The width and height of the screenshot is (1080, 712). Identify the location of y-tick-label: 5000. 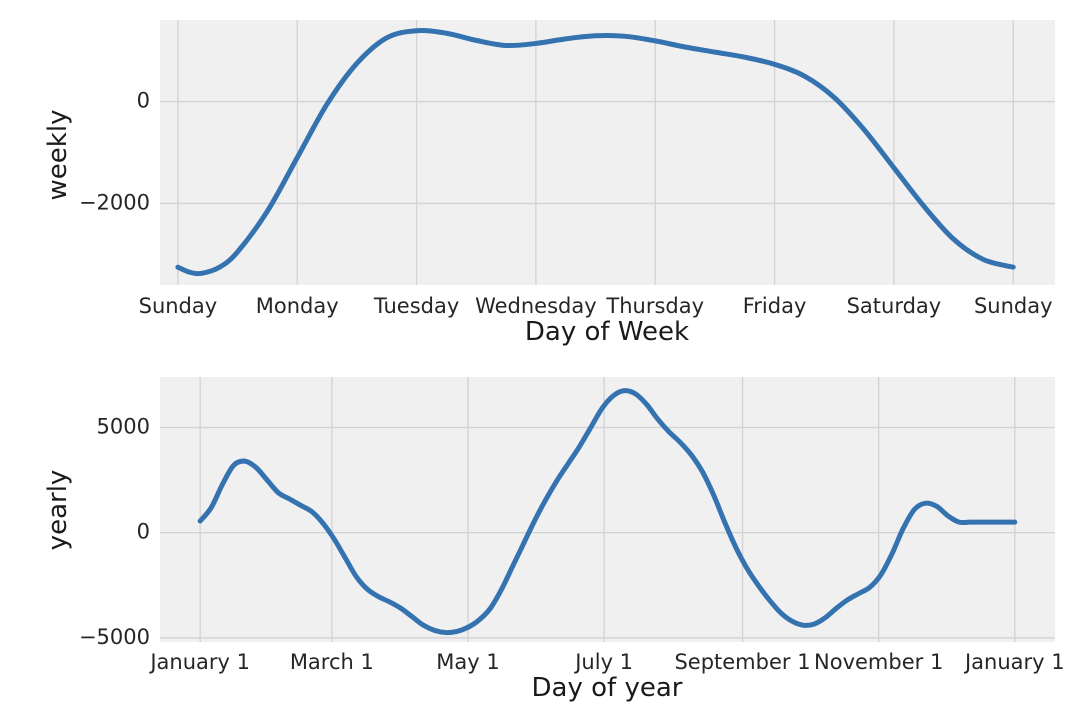
(123, 426).